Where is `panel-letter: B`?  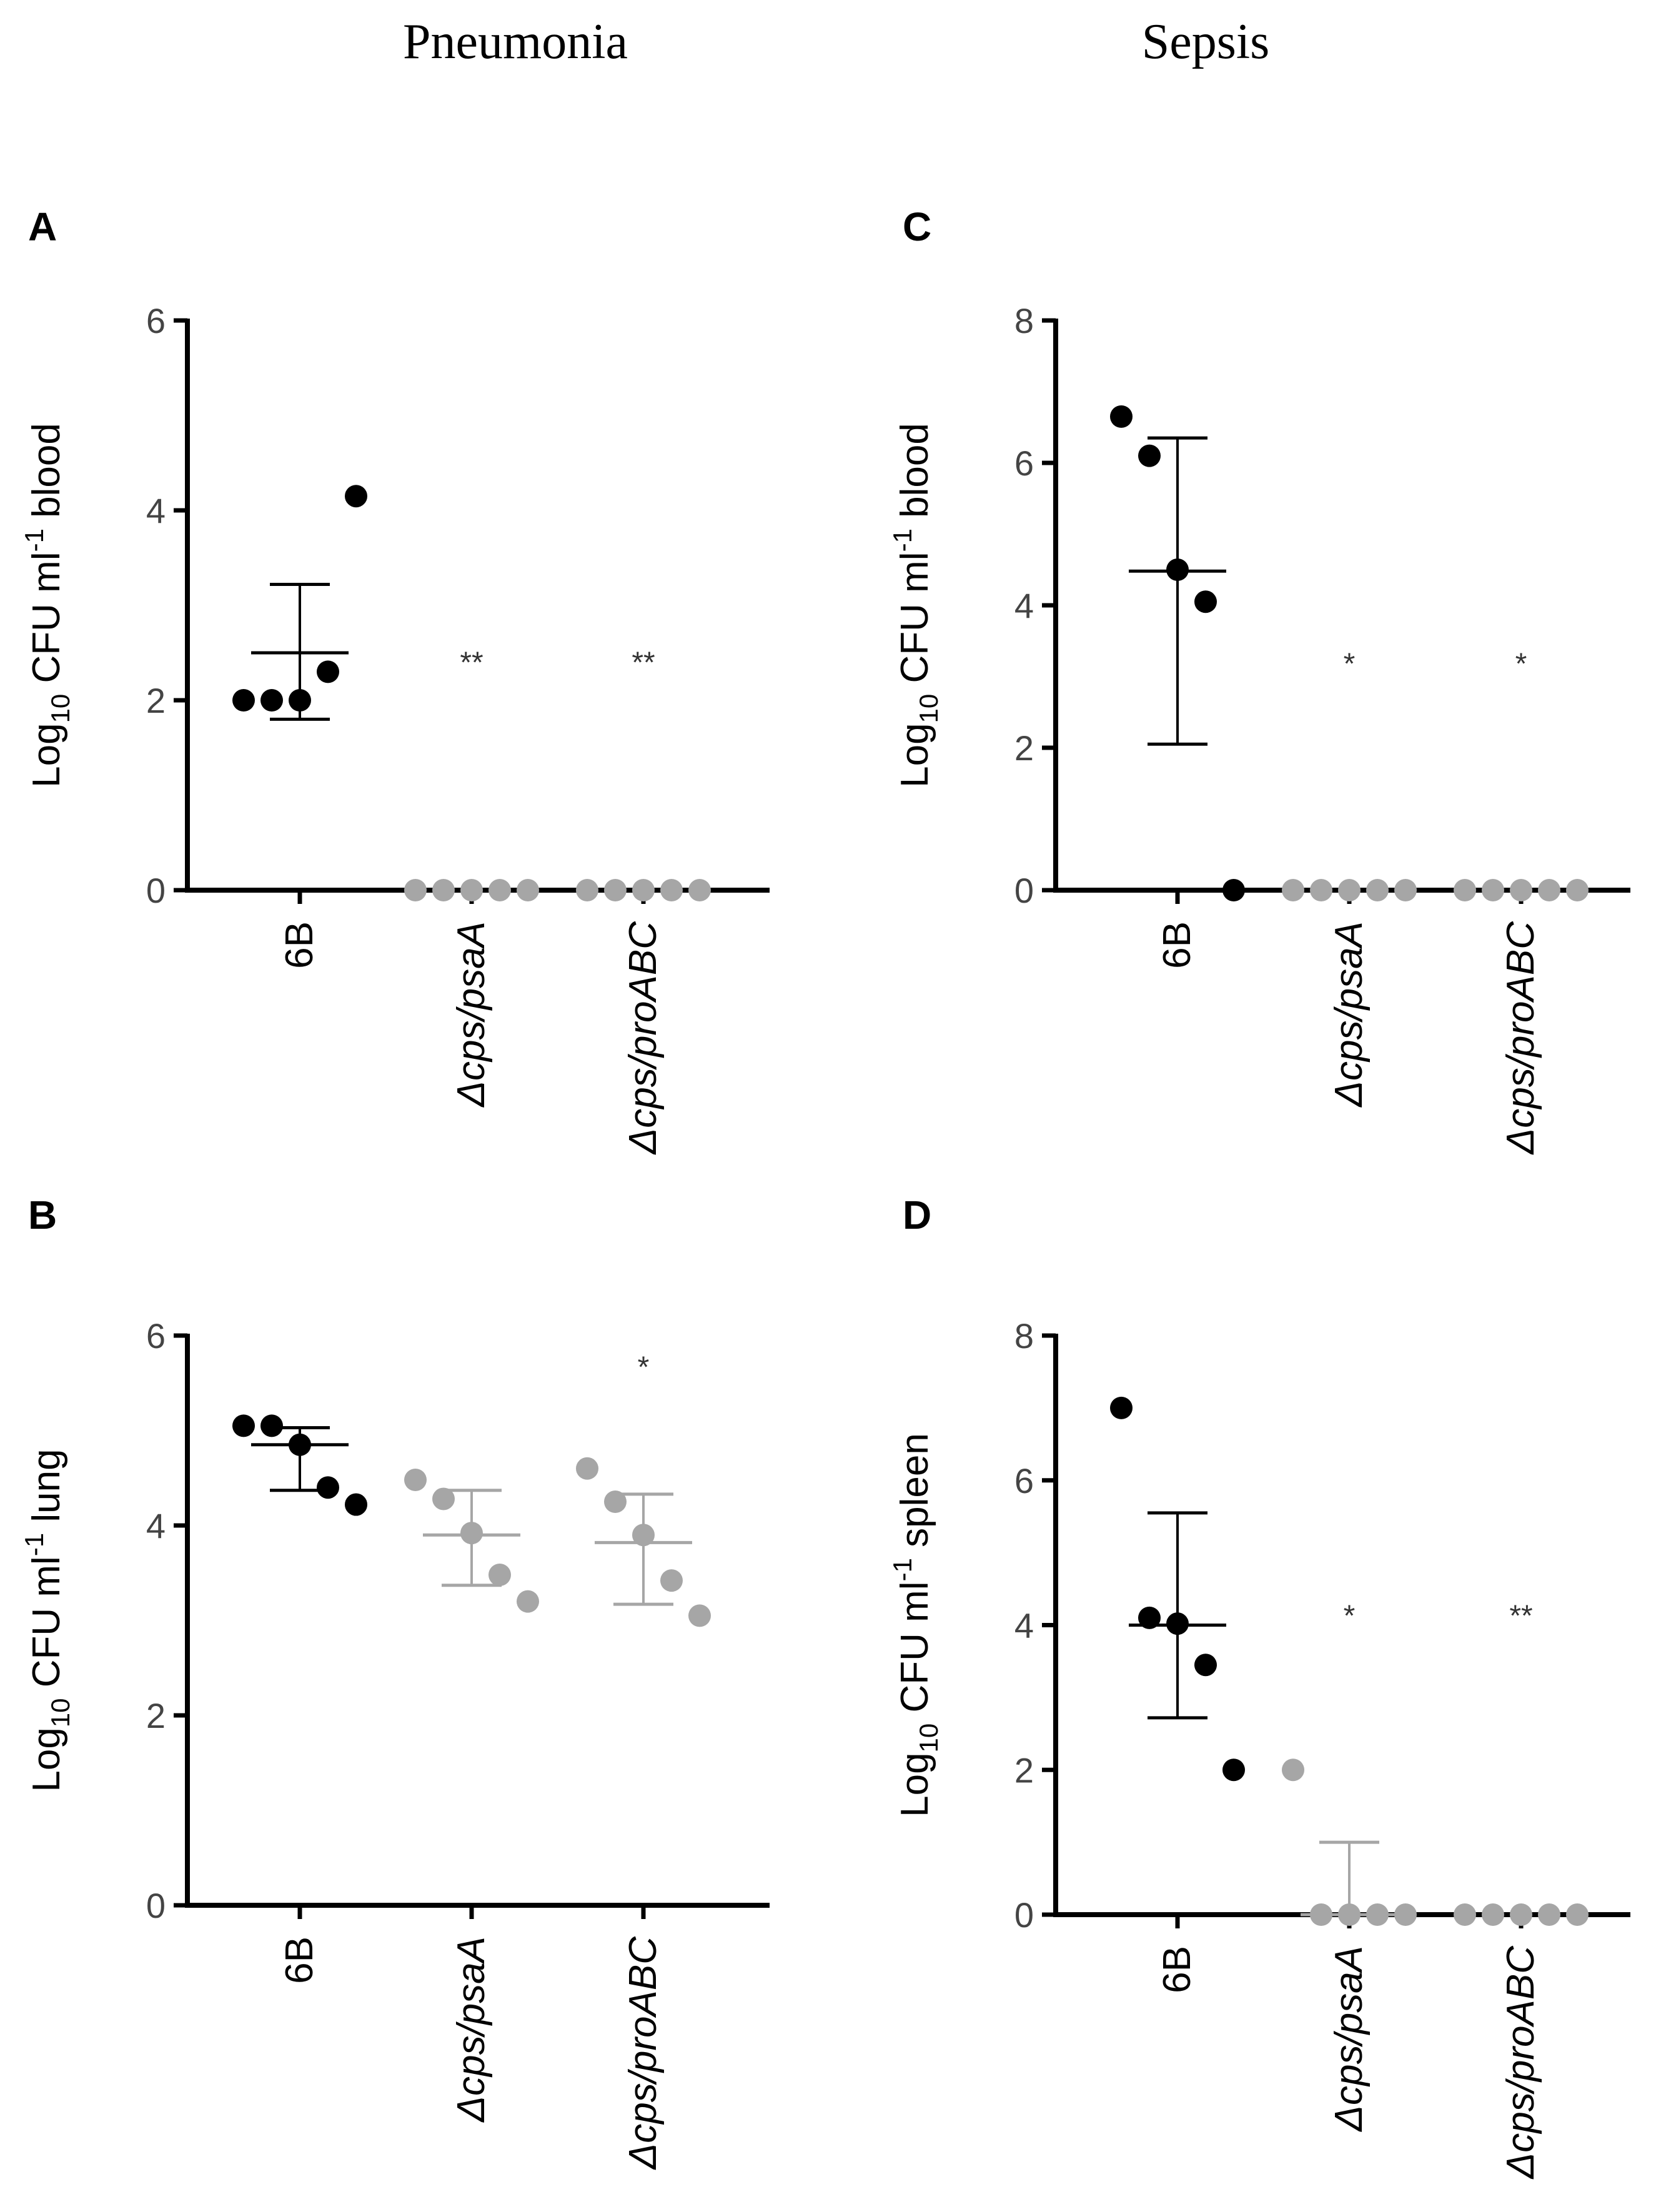
panel-letter: B is located at coordinates (42, 1215).